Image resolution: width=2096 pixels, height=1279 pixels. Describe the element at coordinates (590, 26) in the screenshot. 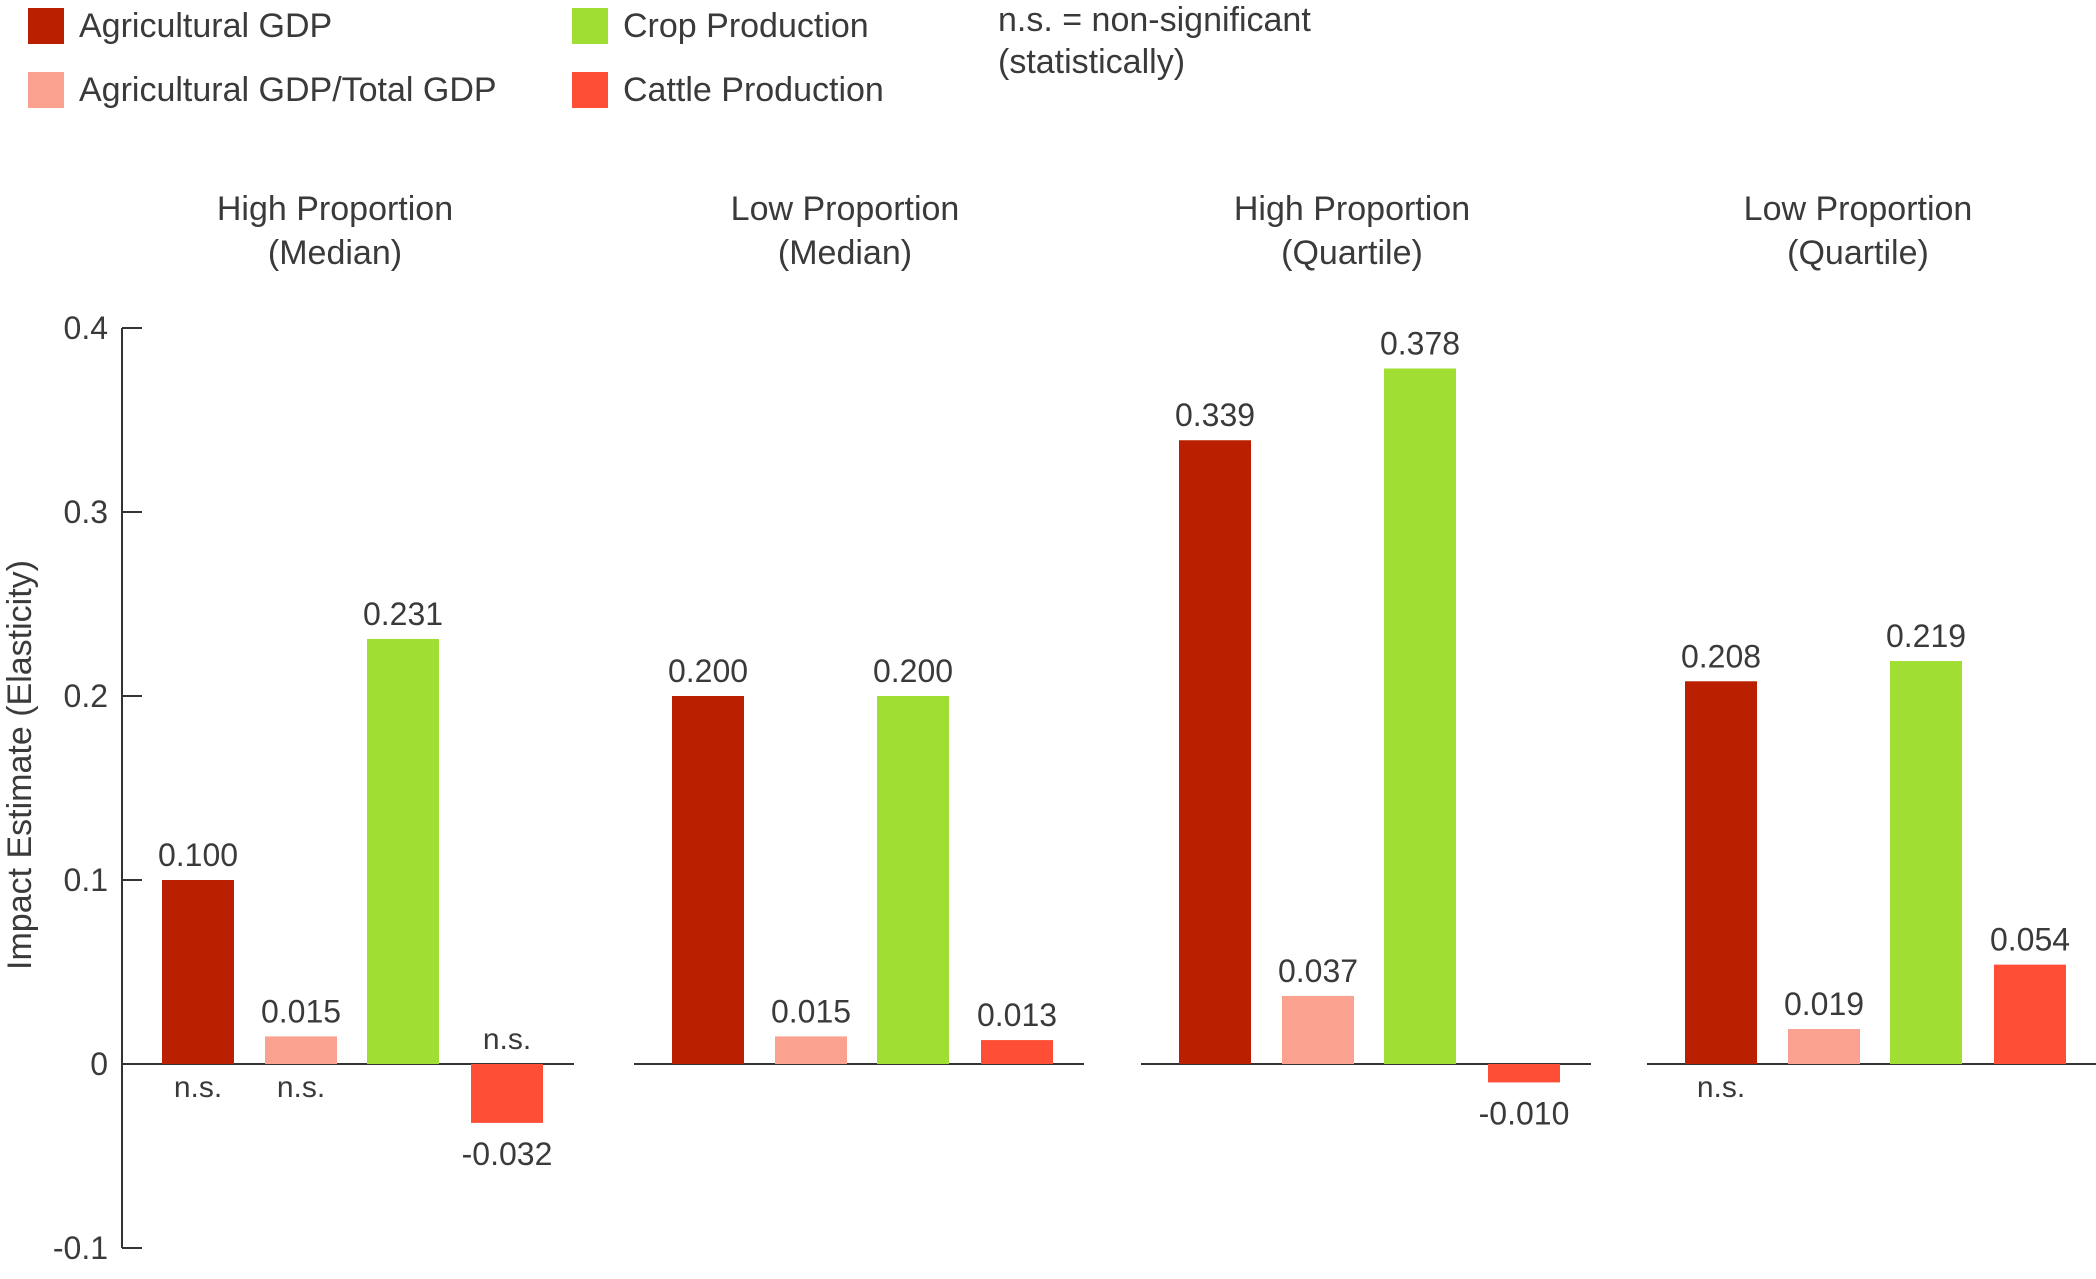

I see `legend-swatch-crop-production` at that location.